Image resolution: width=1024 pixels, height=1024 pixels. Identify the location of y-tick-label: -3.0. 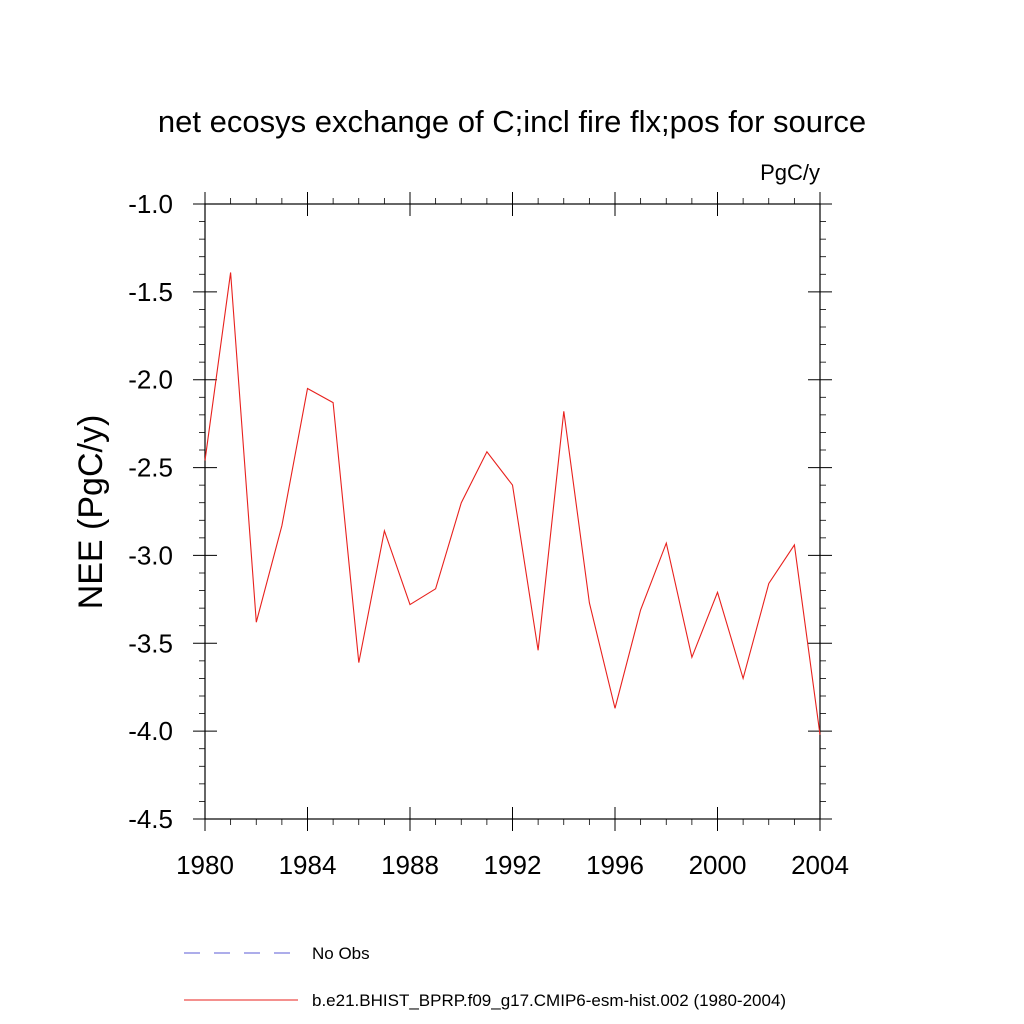
(150, 555).